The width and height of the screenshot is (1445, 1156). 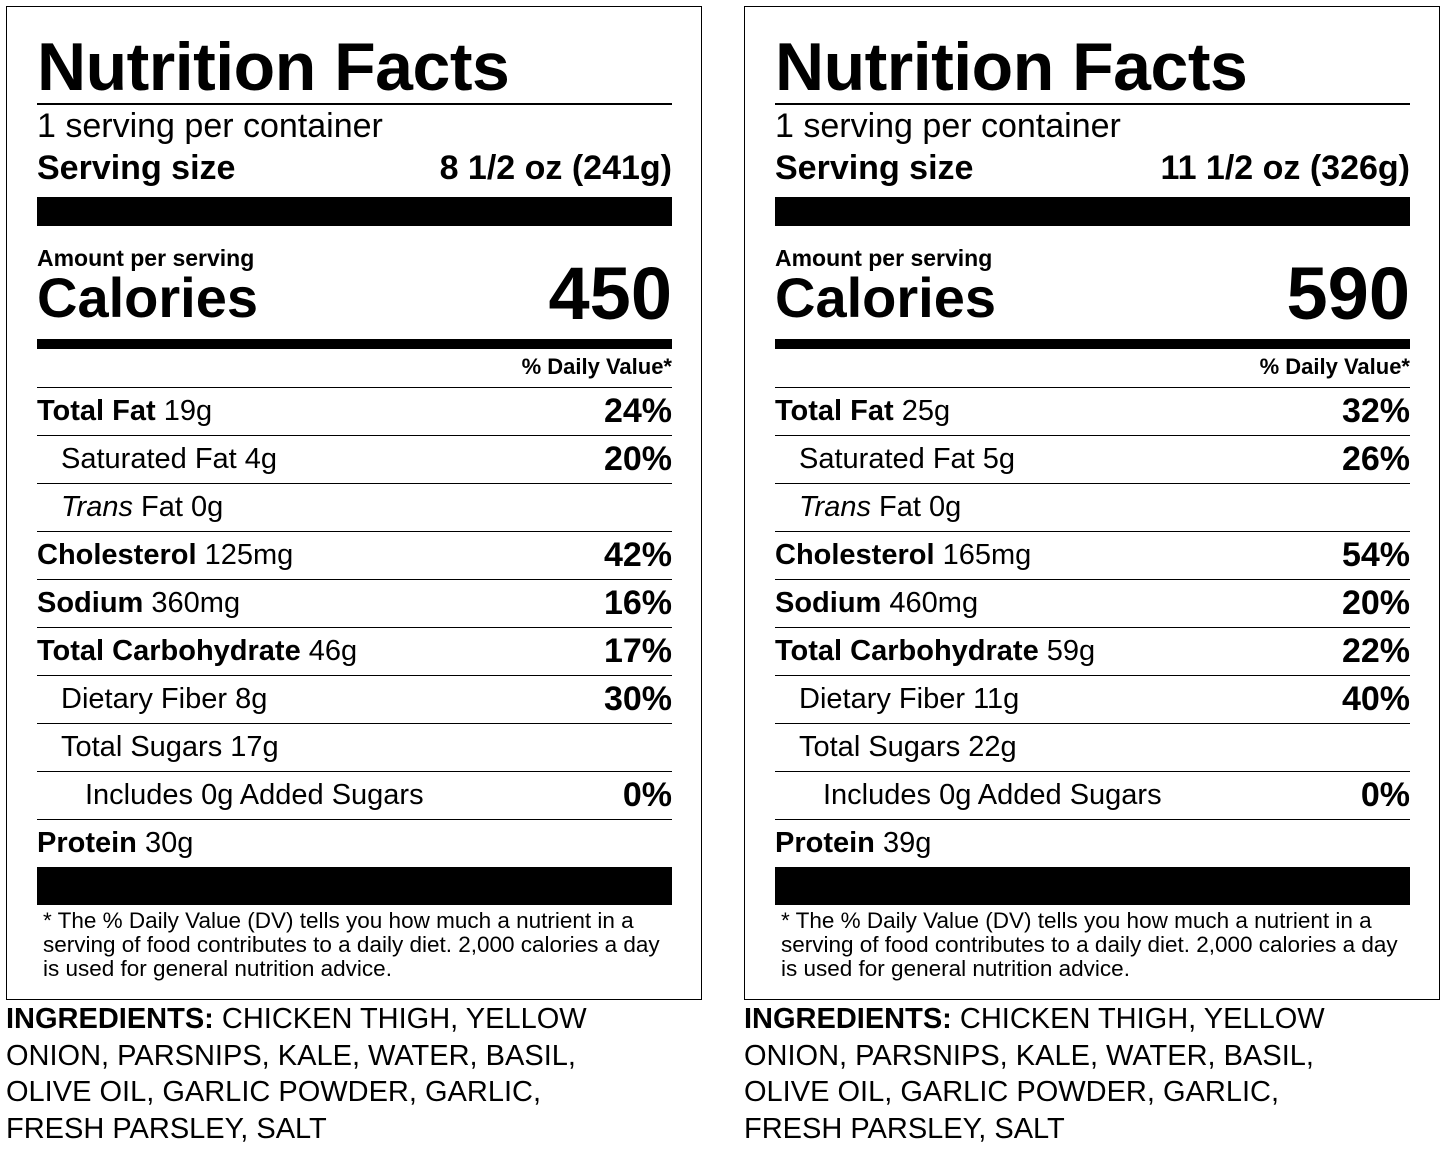 What do you see at coordinates (354, 603) in the screenshot?
I see `nutrient-row-sodium: Sodium 360mg 16%` at bounding box center [354, 603].